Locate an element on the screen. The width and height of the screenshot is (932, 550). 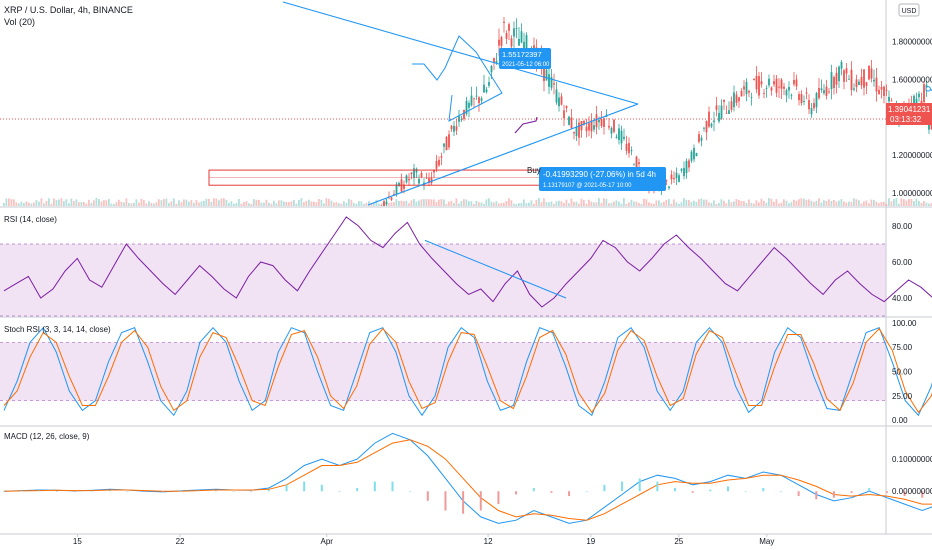
triangle-lower-line is located at coordinates (503, 154).